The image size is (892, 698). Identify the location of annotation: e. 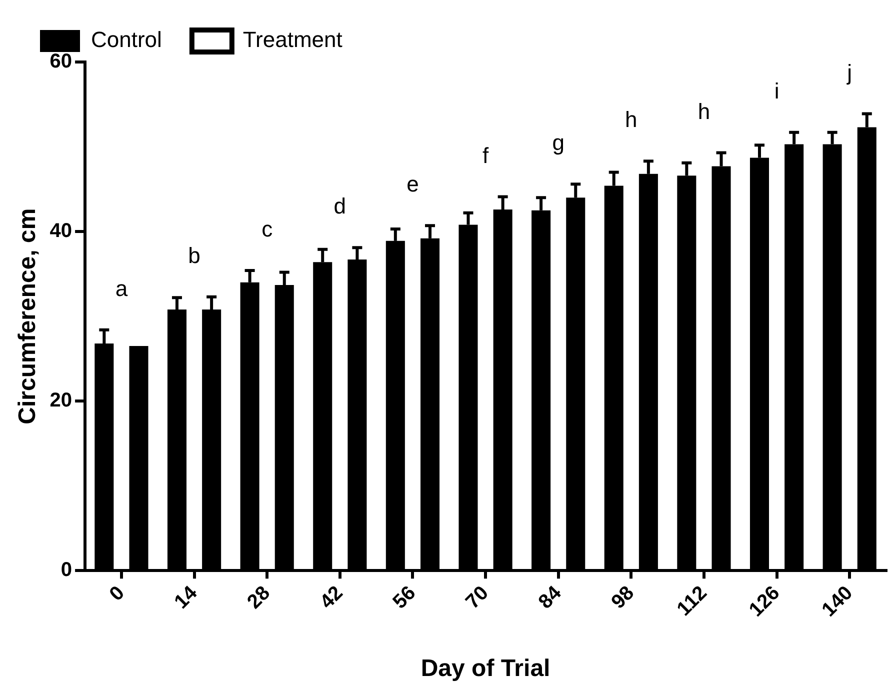
(412, 184).